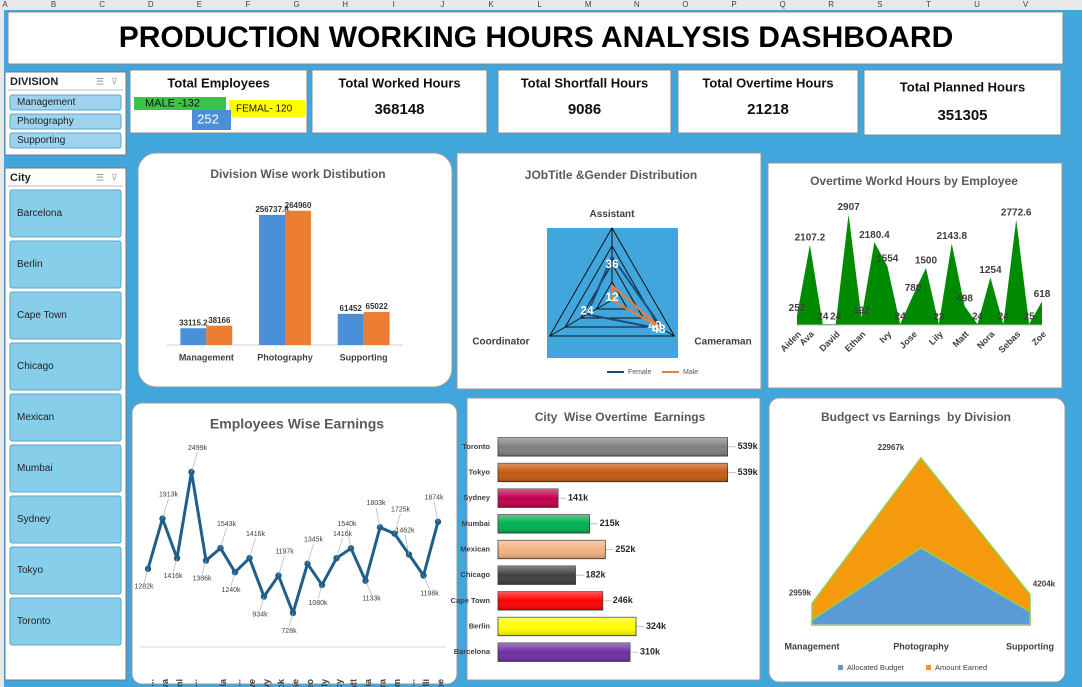 The image size is (1082, 687). I want to click on data-label: 192, so click(861, 310).